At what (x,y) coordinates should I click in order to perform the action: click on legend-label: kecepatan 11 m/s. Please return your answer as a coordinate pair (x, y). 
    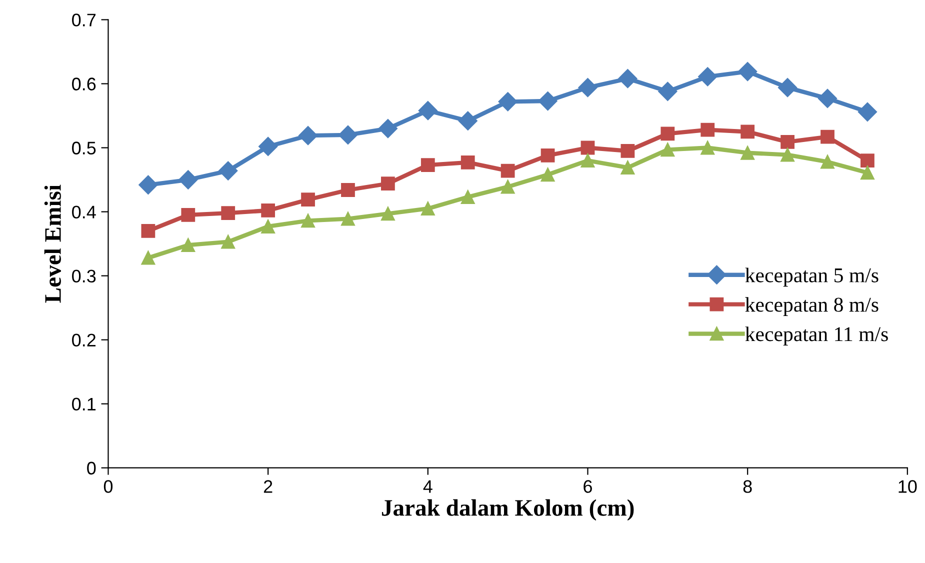
    Looking at the image, I should click on (816, 336).